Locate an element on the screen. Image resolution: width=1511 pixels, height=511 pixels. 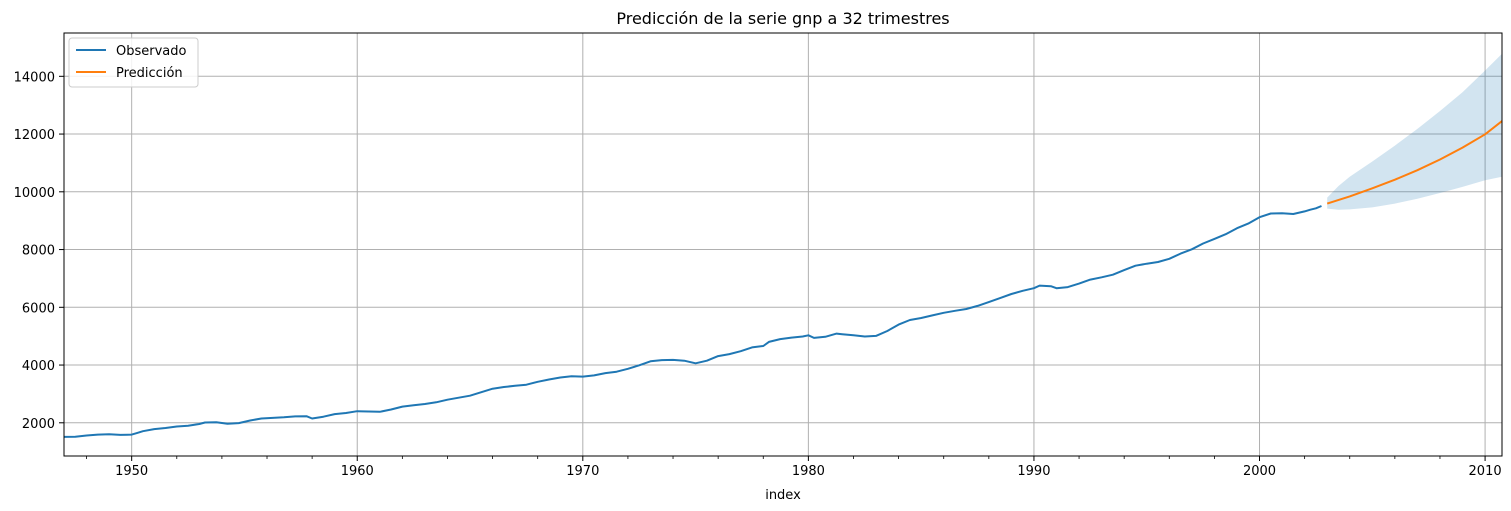
x-tick-label: 1970 is located at coordinates (582, 471).